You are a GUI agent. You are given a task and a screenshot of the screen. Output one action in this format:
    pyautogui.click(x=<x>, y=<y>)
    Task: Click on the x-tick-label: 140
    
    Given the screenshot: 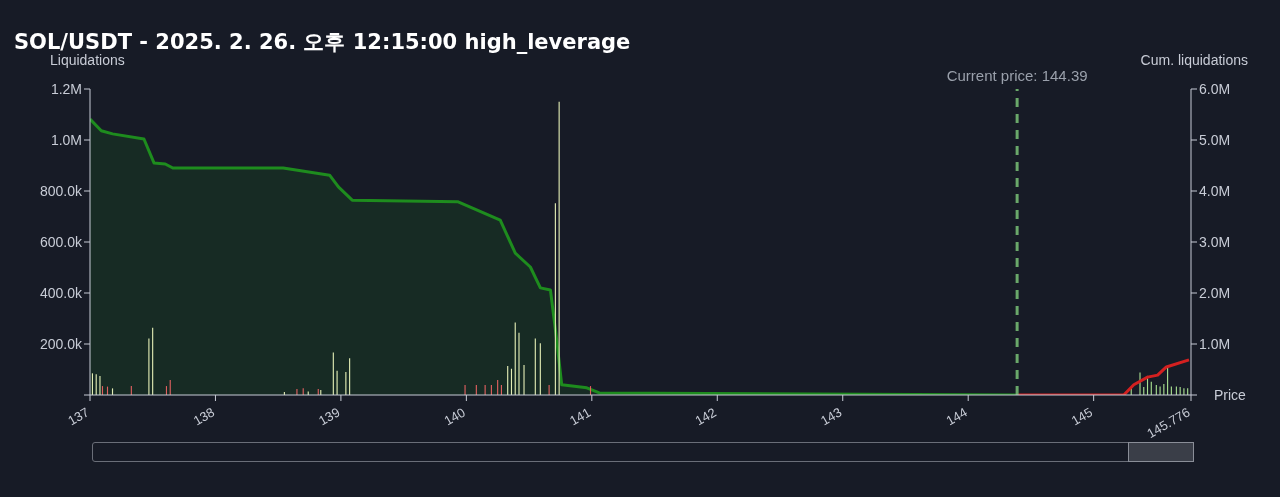 What is the action you would take?
    pyautogui.click(x=454, y=416)
    